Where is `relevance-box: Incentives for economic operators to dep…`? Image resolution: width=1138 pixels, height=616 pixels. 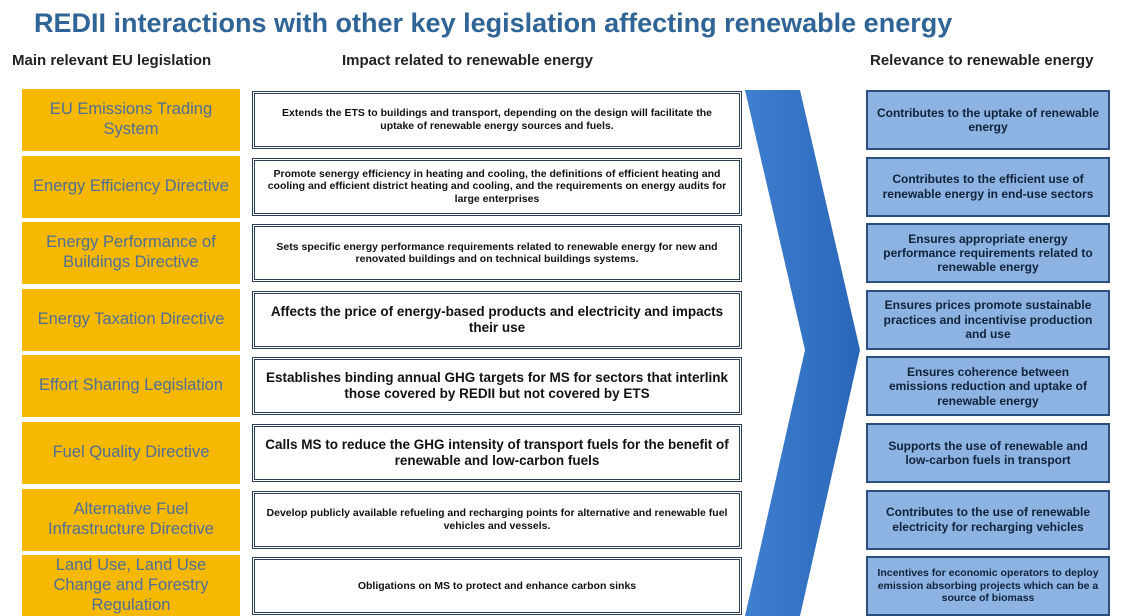 relevance-box: Incentives for economic operators to dep… is located at coordinates (988, 586).